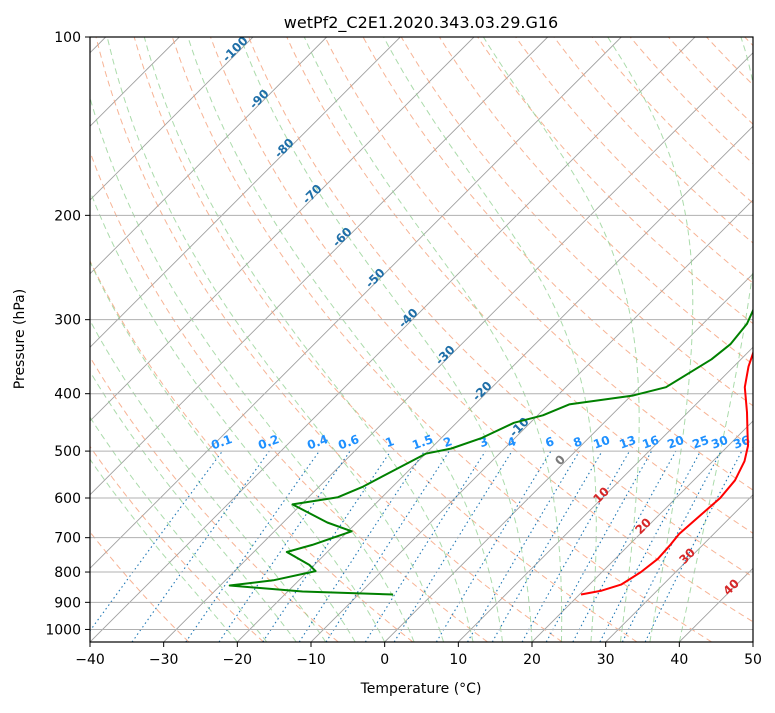 This screenshot has height=713, width=775. I want to click on y-tick-label: 600, so click(67, 499).